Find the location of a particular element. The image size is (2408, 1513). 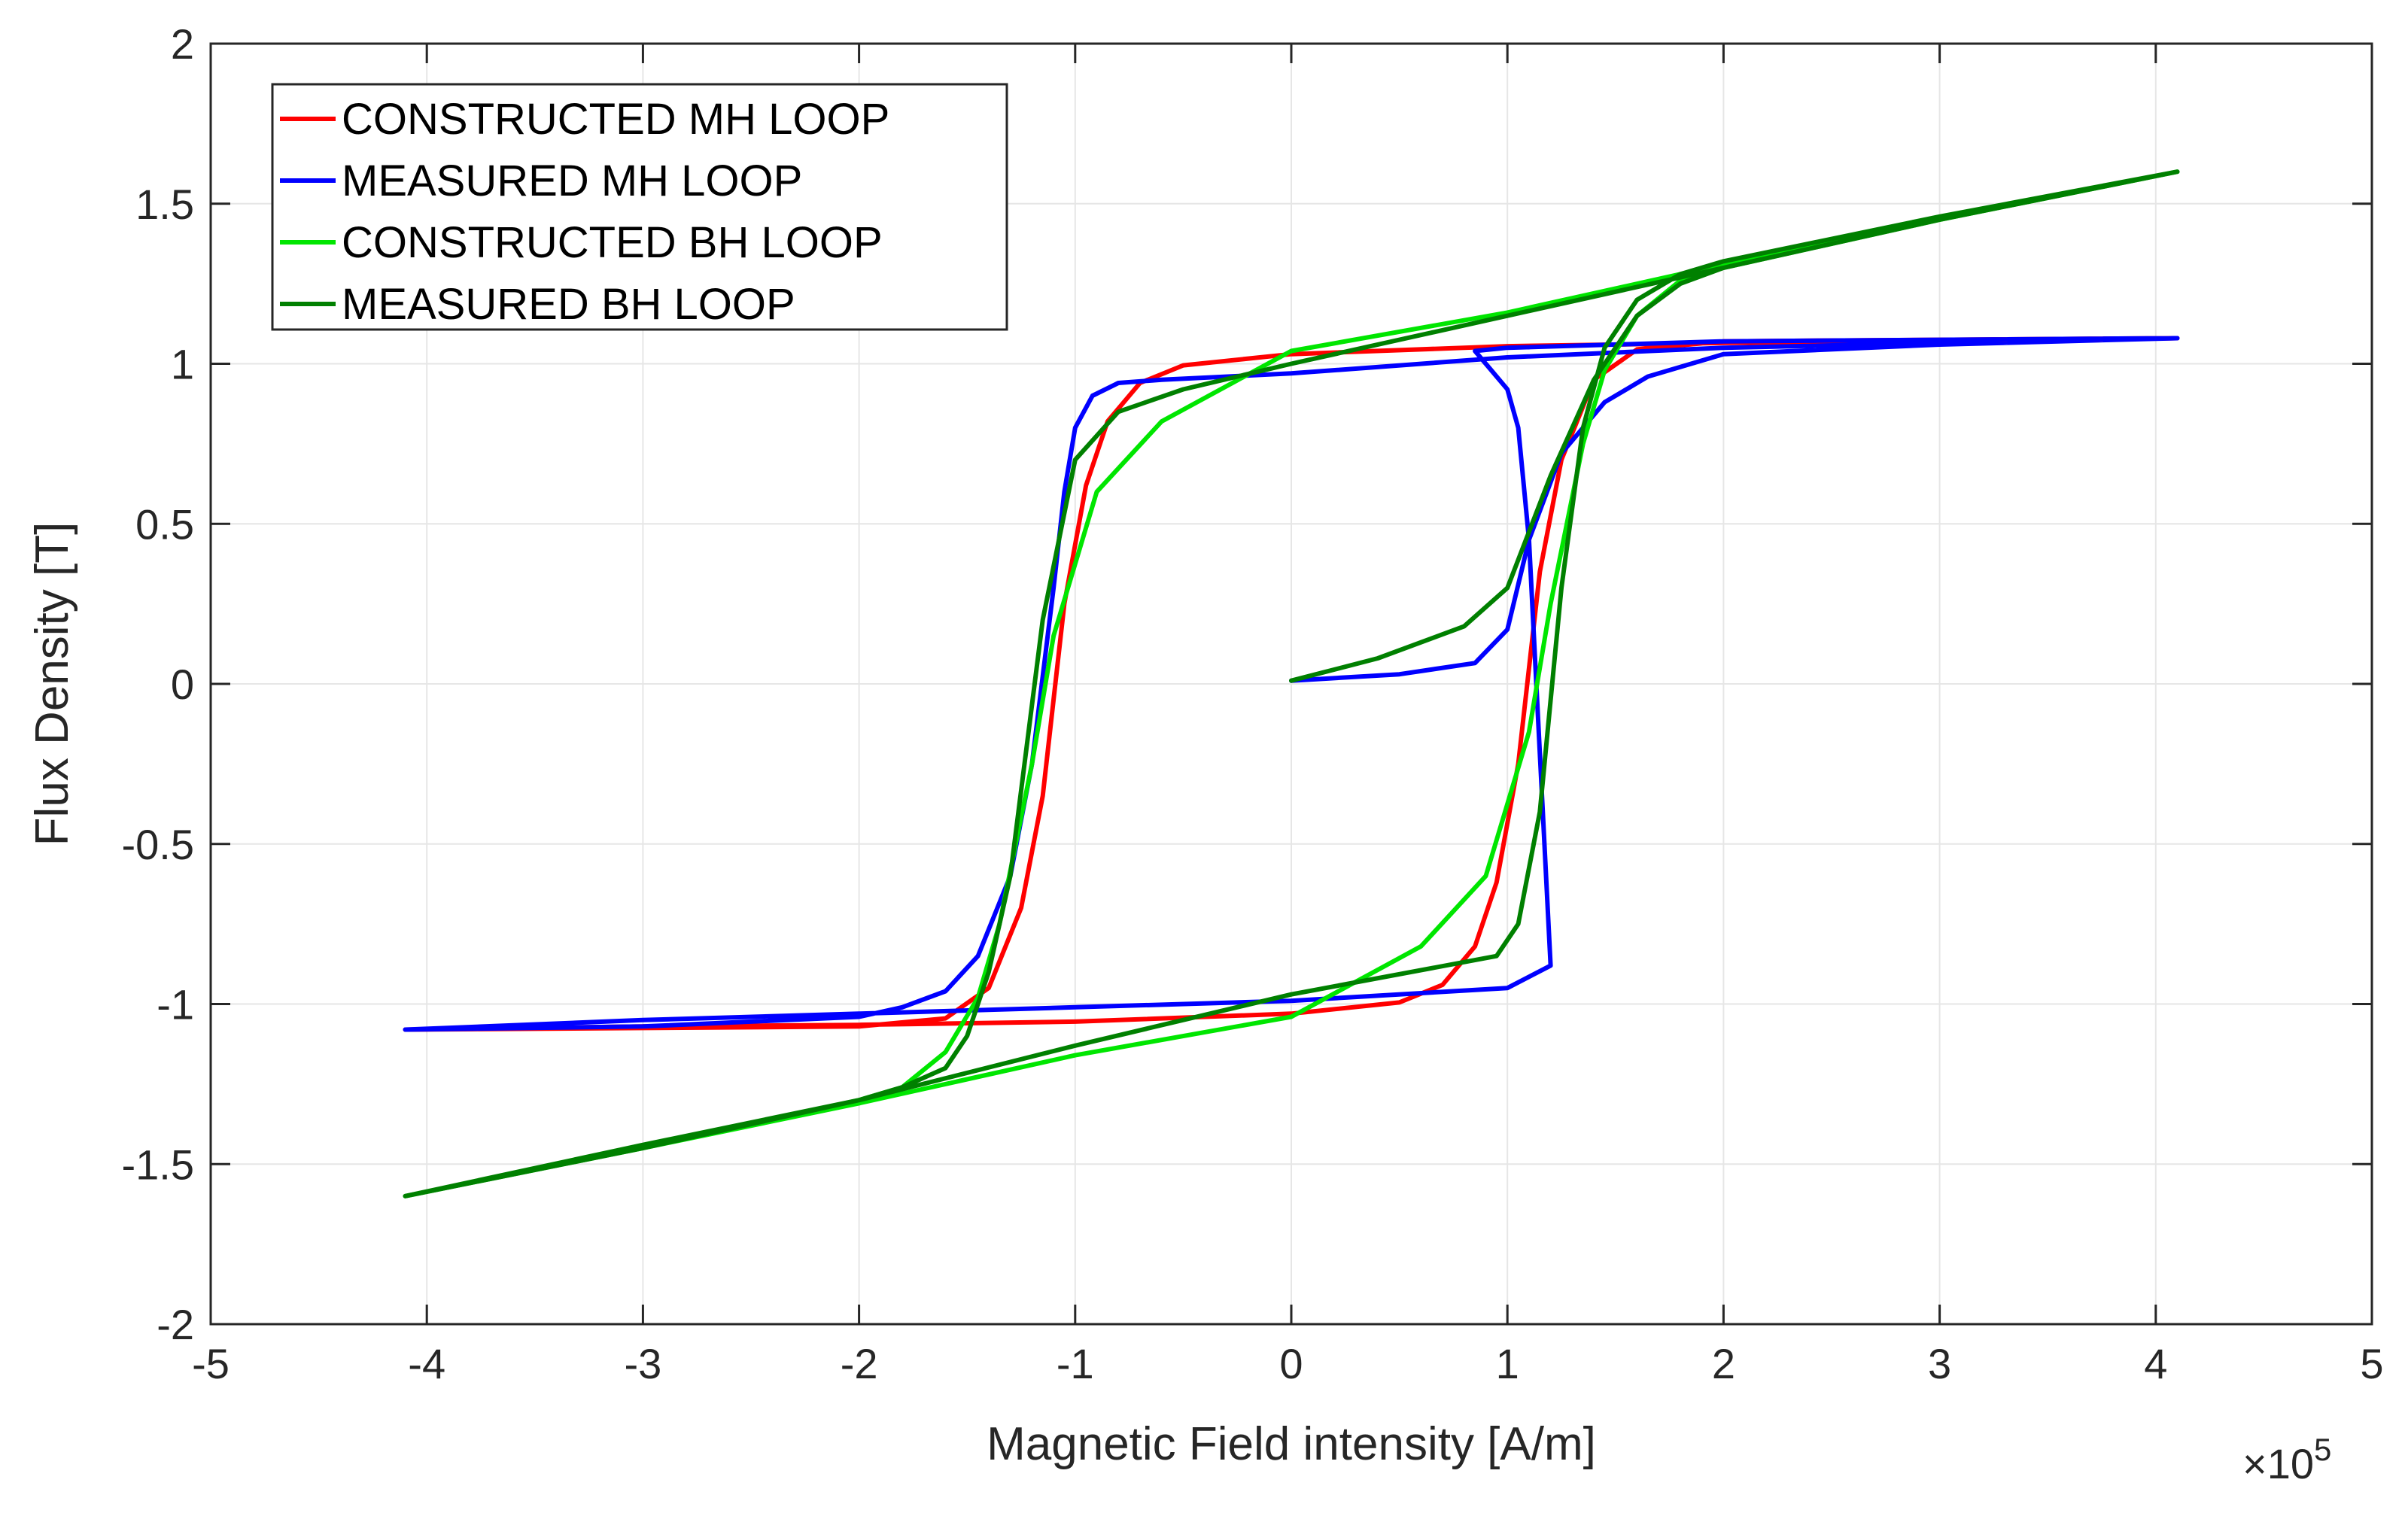

x-tick-label: 5 is located at coordinates (2371, 1363).